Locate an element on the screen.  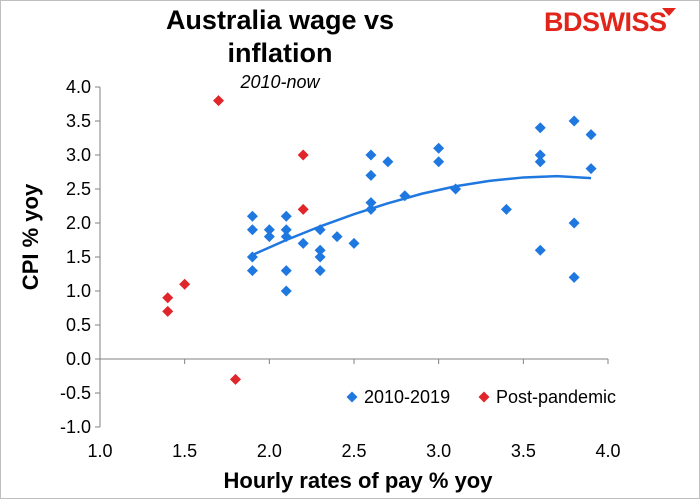
legend-label: Post-pandemic is located at coordinates (556, 397).